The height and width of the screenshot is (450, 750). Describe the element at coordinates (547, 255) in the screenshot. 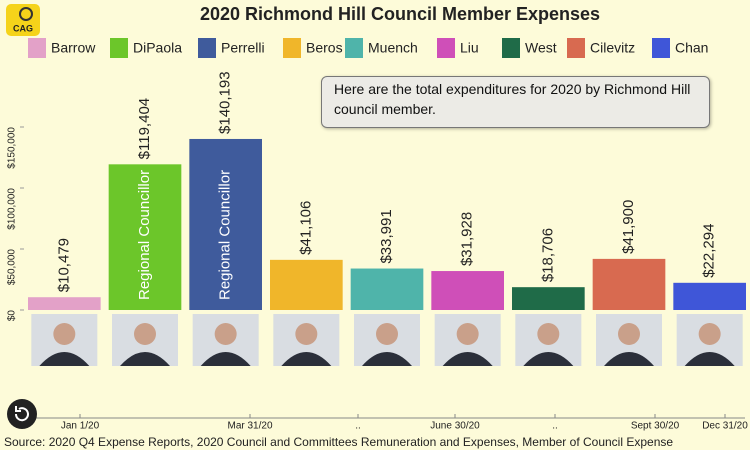

I see `value-label: $18,706` at that location.